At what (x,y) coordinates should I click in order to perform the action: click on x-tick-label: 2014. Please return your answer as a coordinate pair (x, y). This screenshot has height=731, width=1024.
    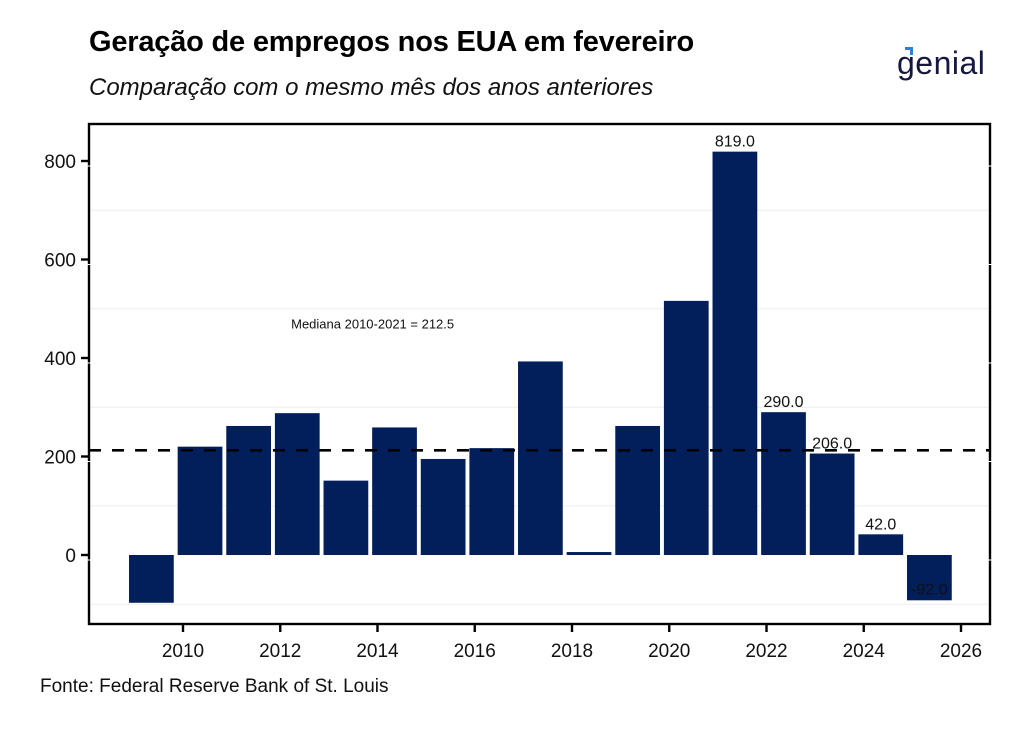
    Looking at the image, I should click on (377, 651).